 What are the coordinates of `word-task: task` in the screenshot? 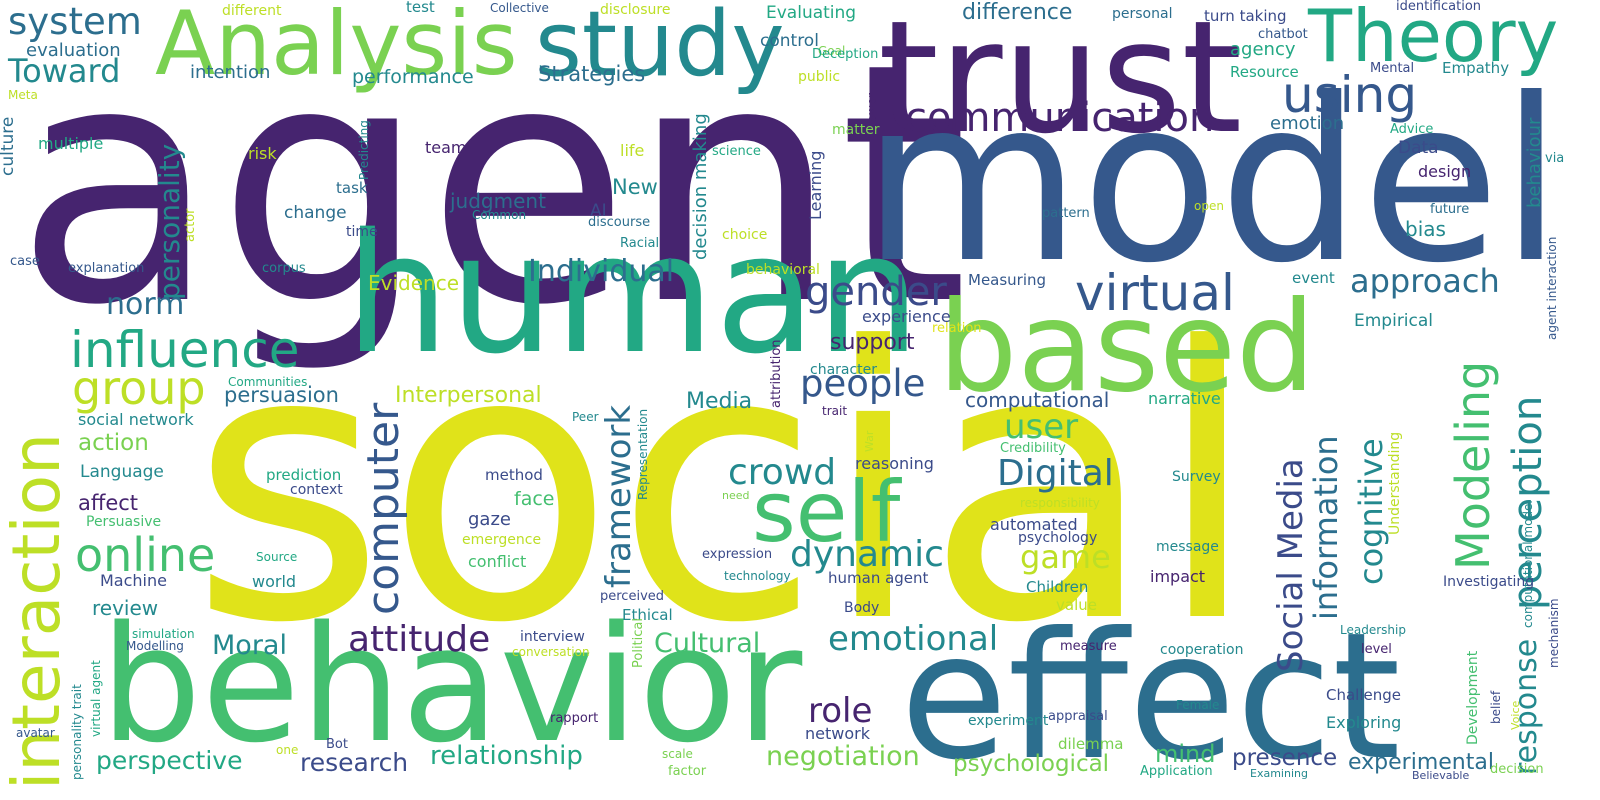 It's located at (352, 188).